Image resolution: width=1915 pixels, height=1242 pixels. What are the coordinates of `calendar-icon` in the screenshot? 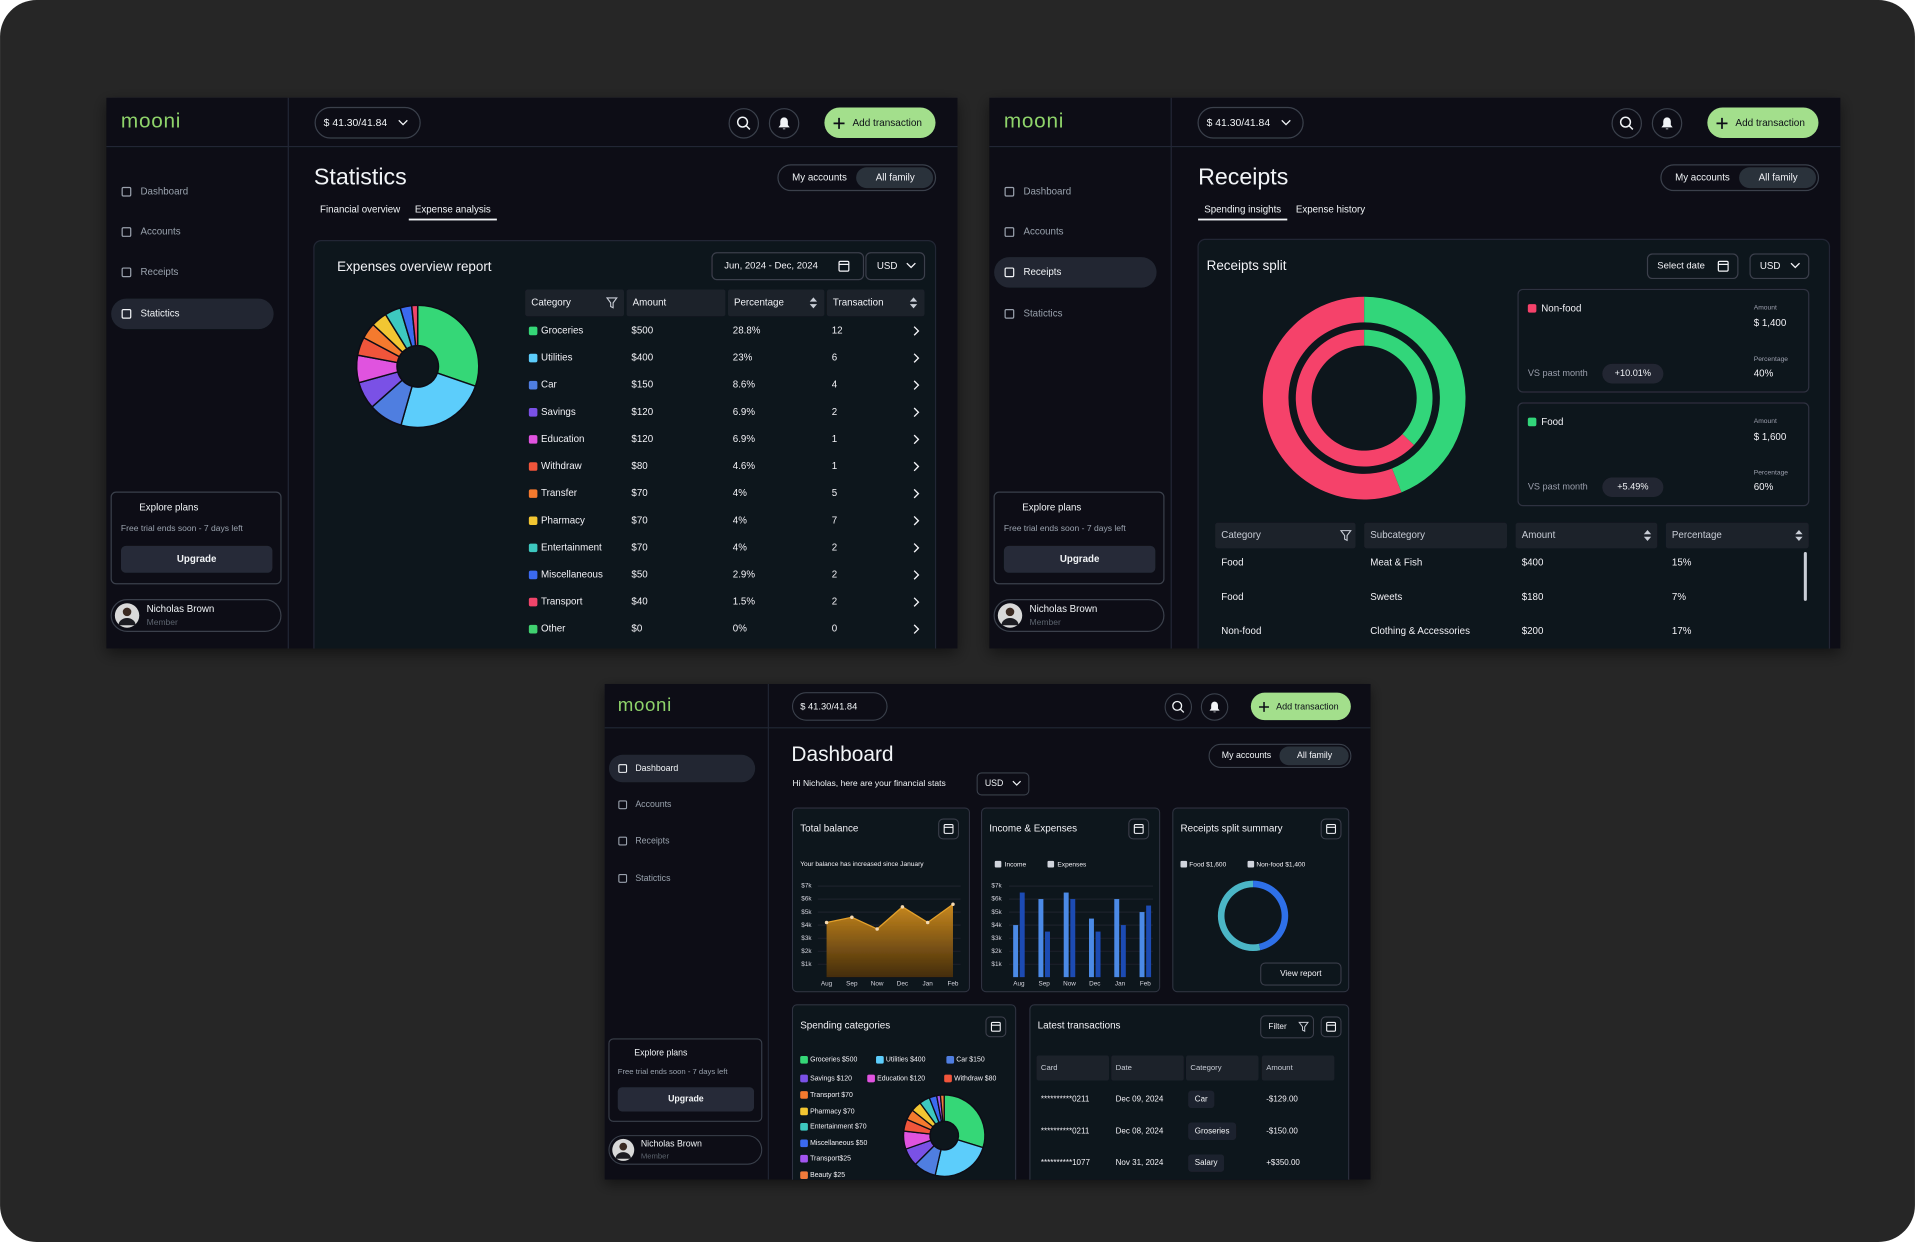 It's located at (1331, 829).